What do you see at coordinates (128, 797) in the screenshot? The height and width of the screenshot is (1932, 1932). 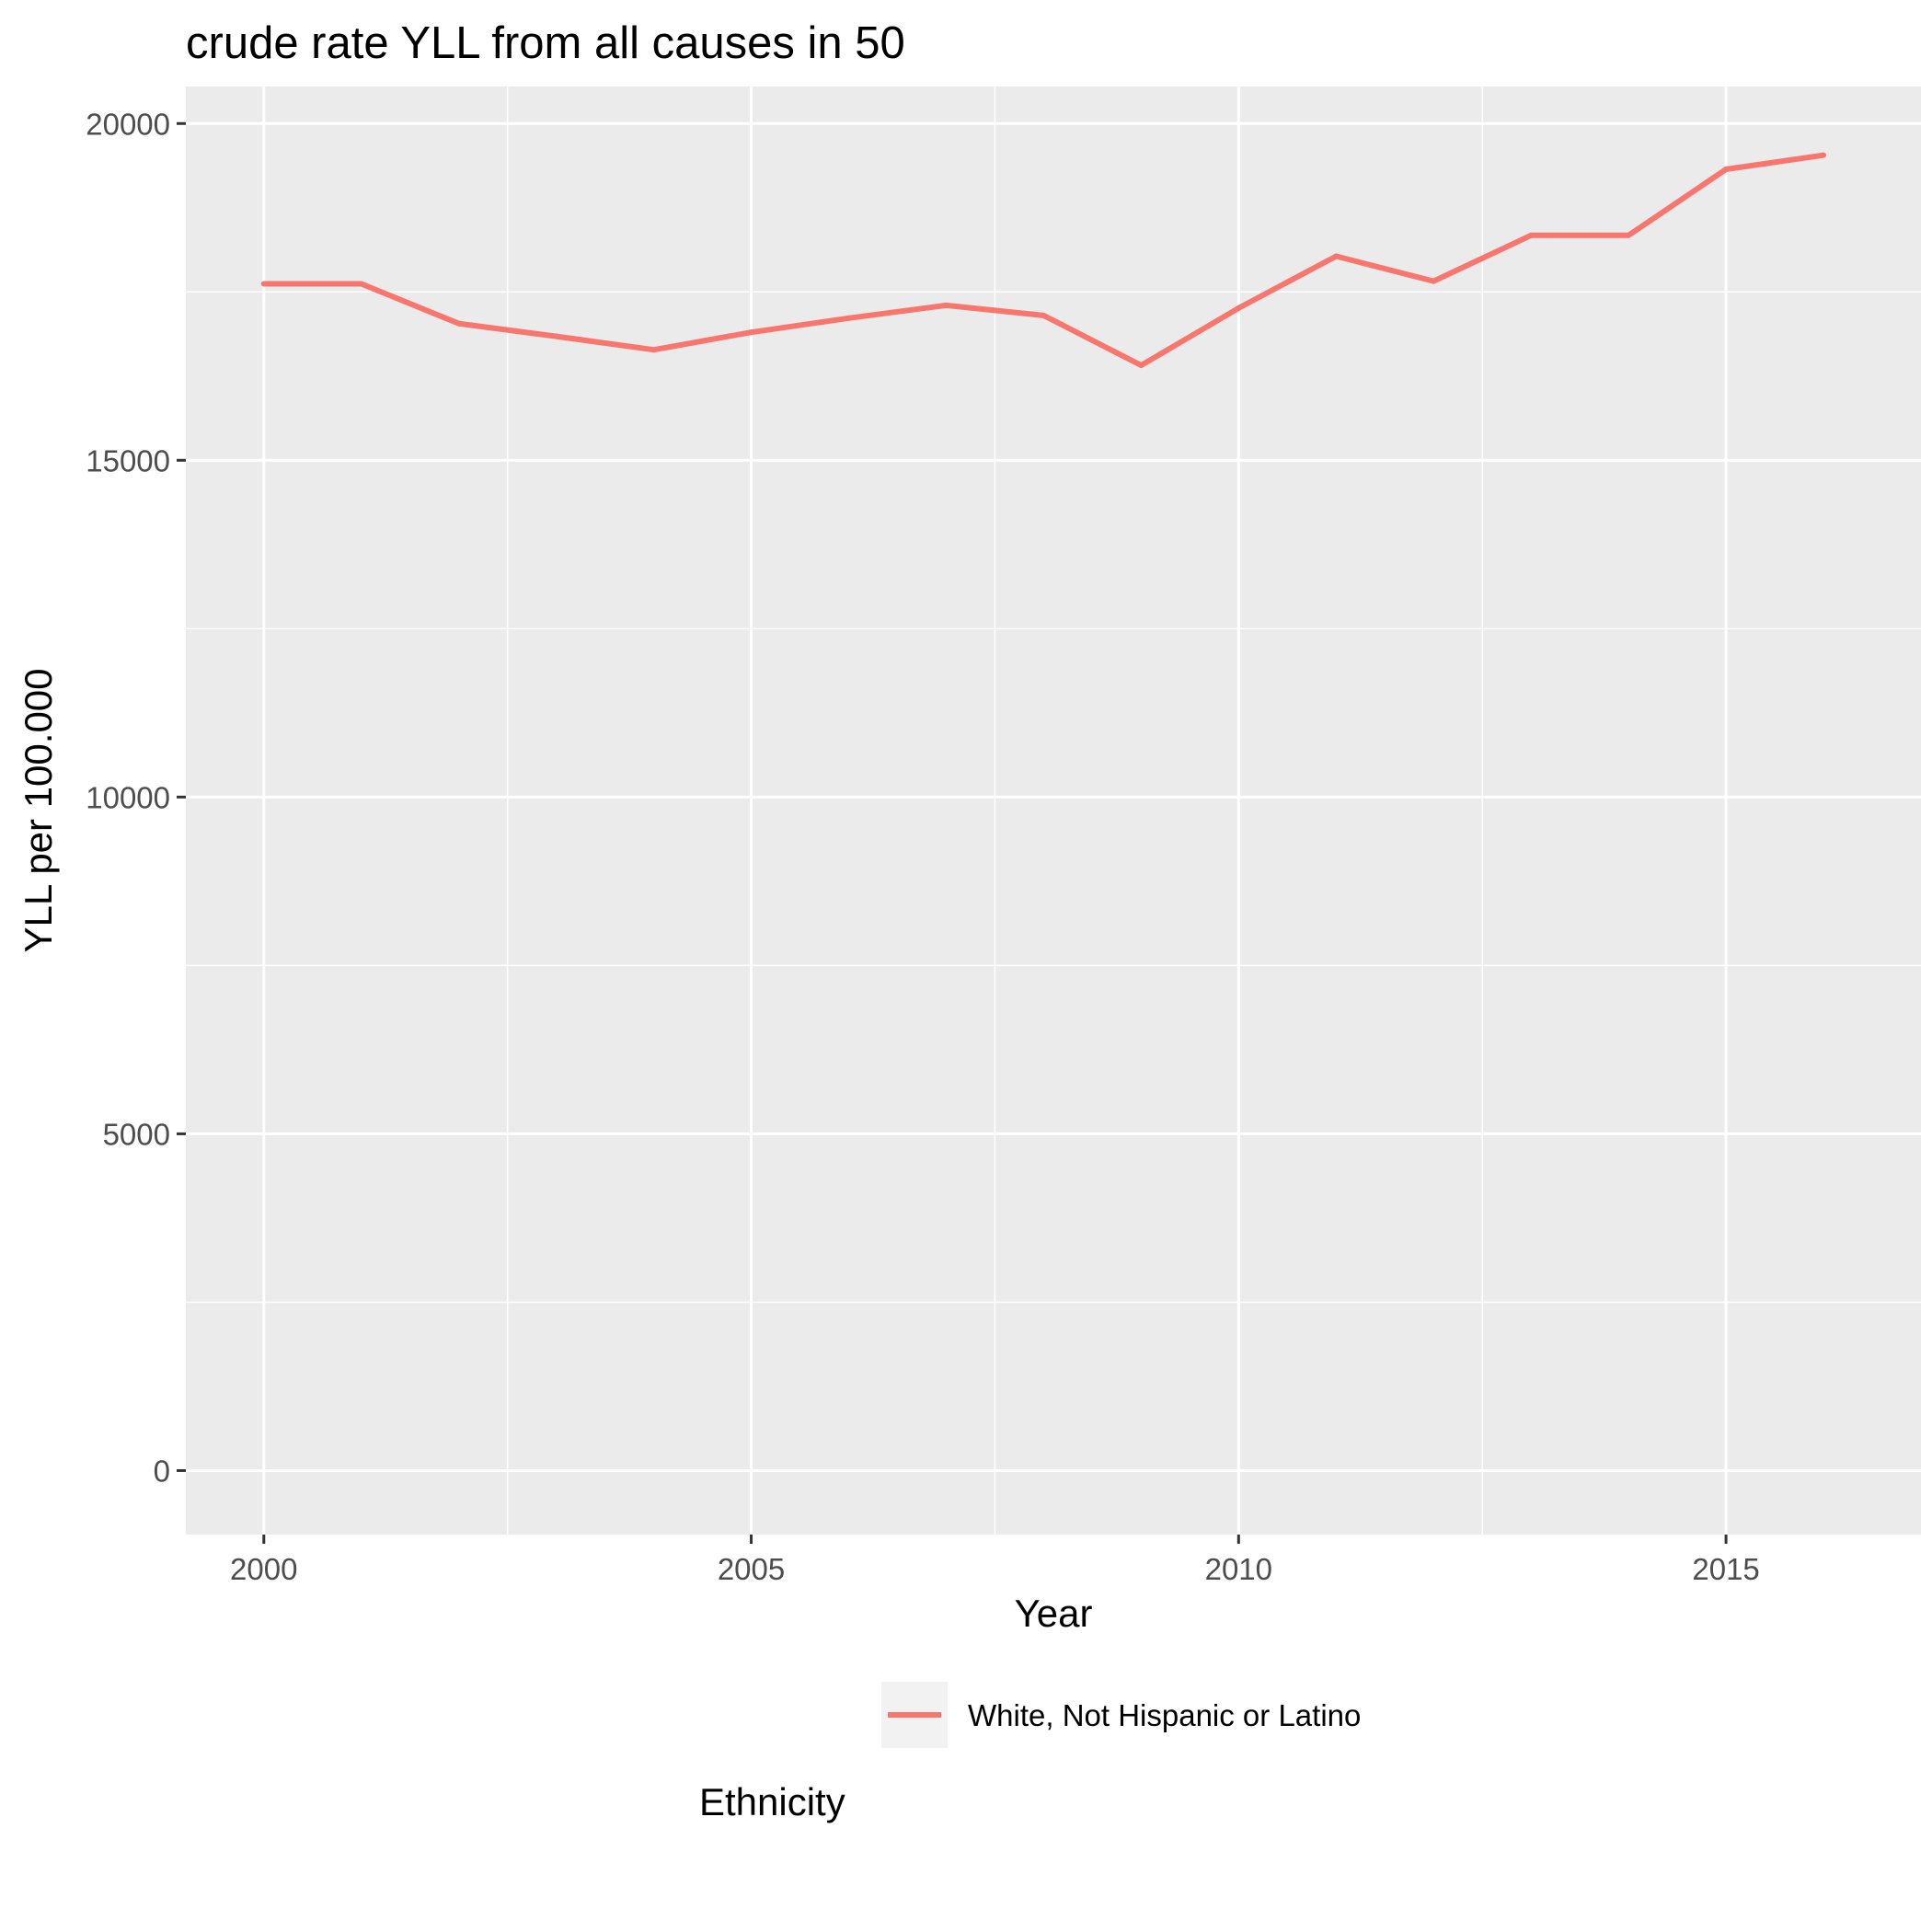 I see `y-tick-label: 10000` at bounding box center [128, 797].